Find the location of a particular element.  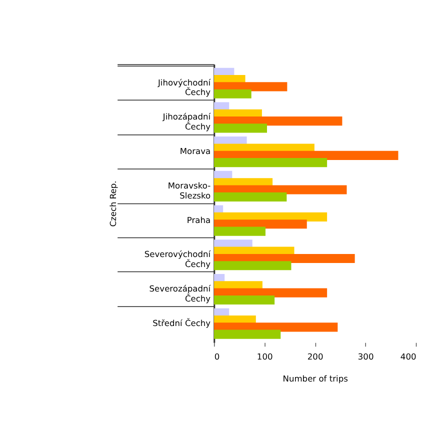

y-tick-label: Morava is located at coordinates (195, 151).